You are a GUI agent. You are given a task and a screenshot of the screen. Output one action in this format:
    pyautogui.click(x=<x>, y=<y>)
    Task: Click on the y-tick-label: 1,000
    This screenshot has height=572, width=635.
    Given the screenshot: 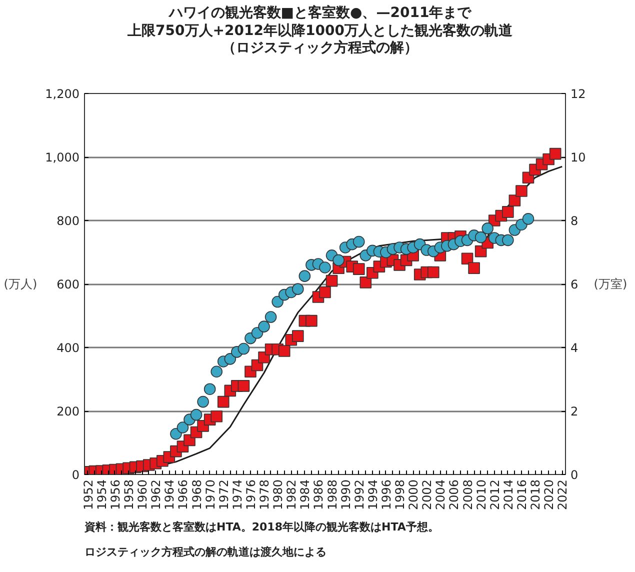 What is the action you would take?
    pyautogui.click(x=62, y=157)
    